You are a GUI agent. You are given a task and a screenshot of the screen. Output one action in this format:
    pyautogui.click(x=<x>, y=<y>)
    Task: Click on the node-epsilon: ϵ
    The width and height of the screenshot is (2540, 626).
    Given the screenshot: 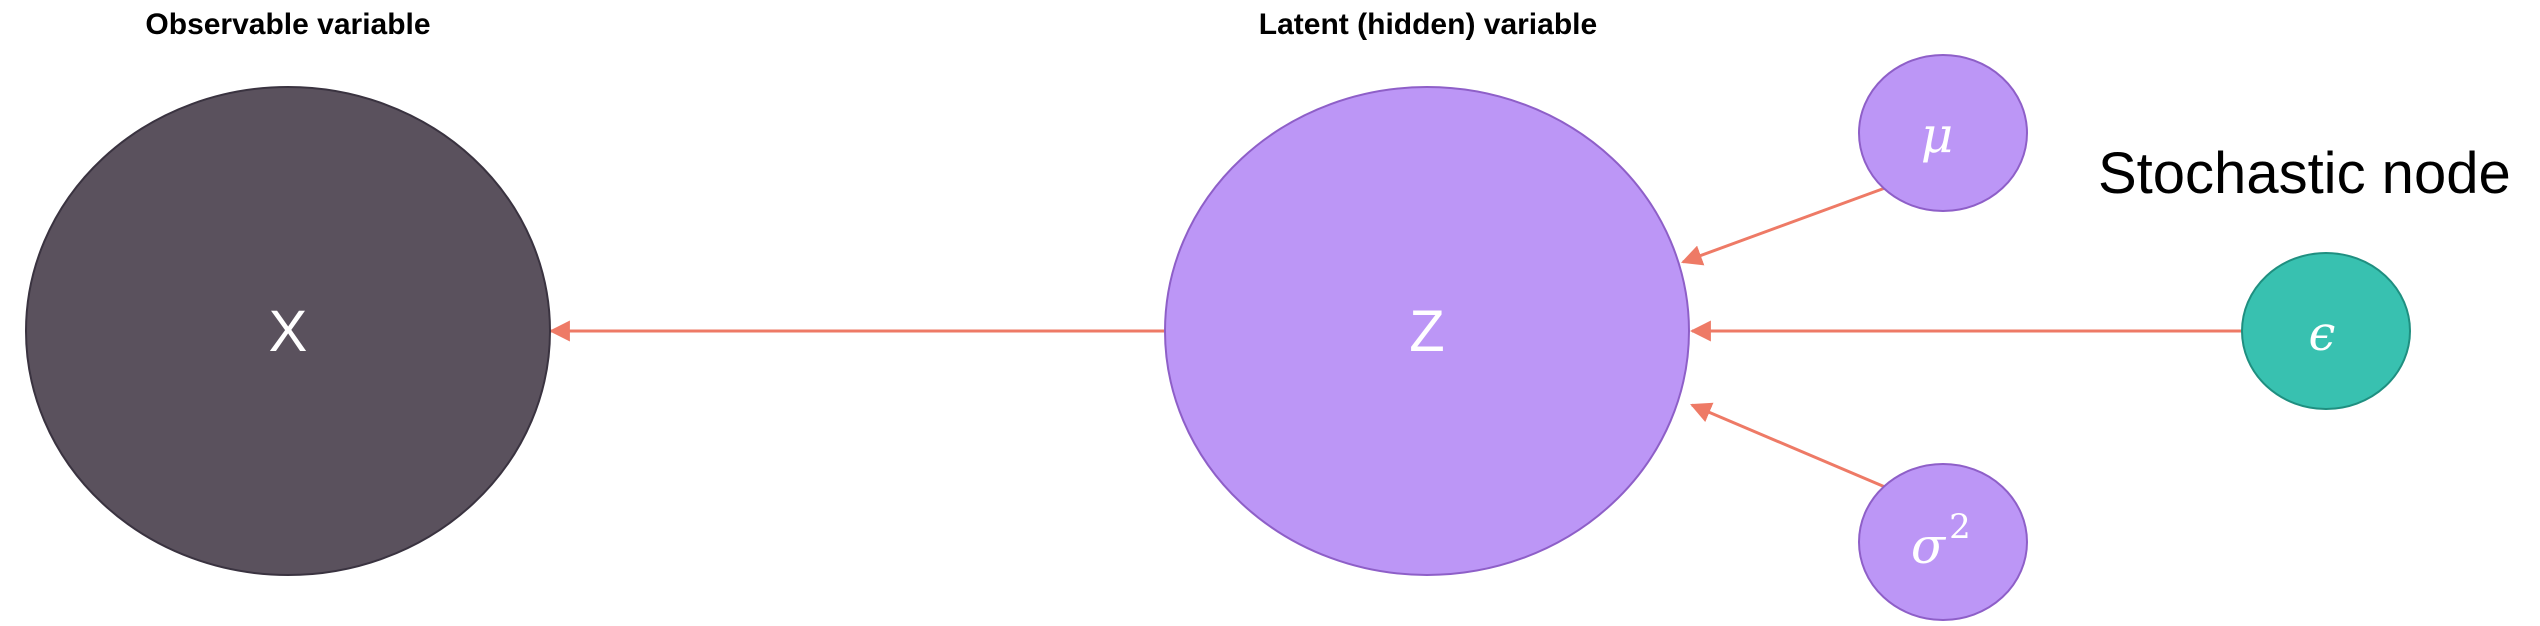 What is the action you would take?
    pyautogui.click(x=2326, y=331)
    